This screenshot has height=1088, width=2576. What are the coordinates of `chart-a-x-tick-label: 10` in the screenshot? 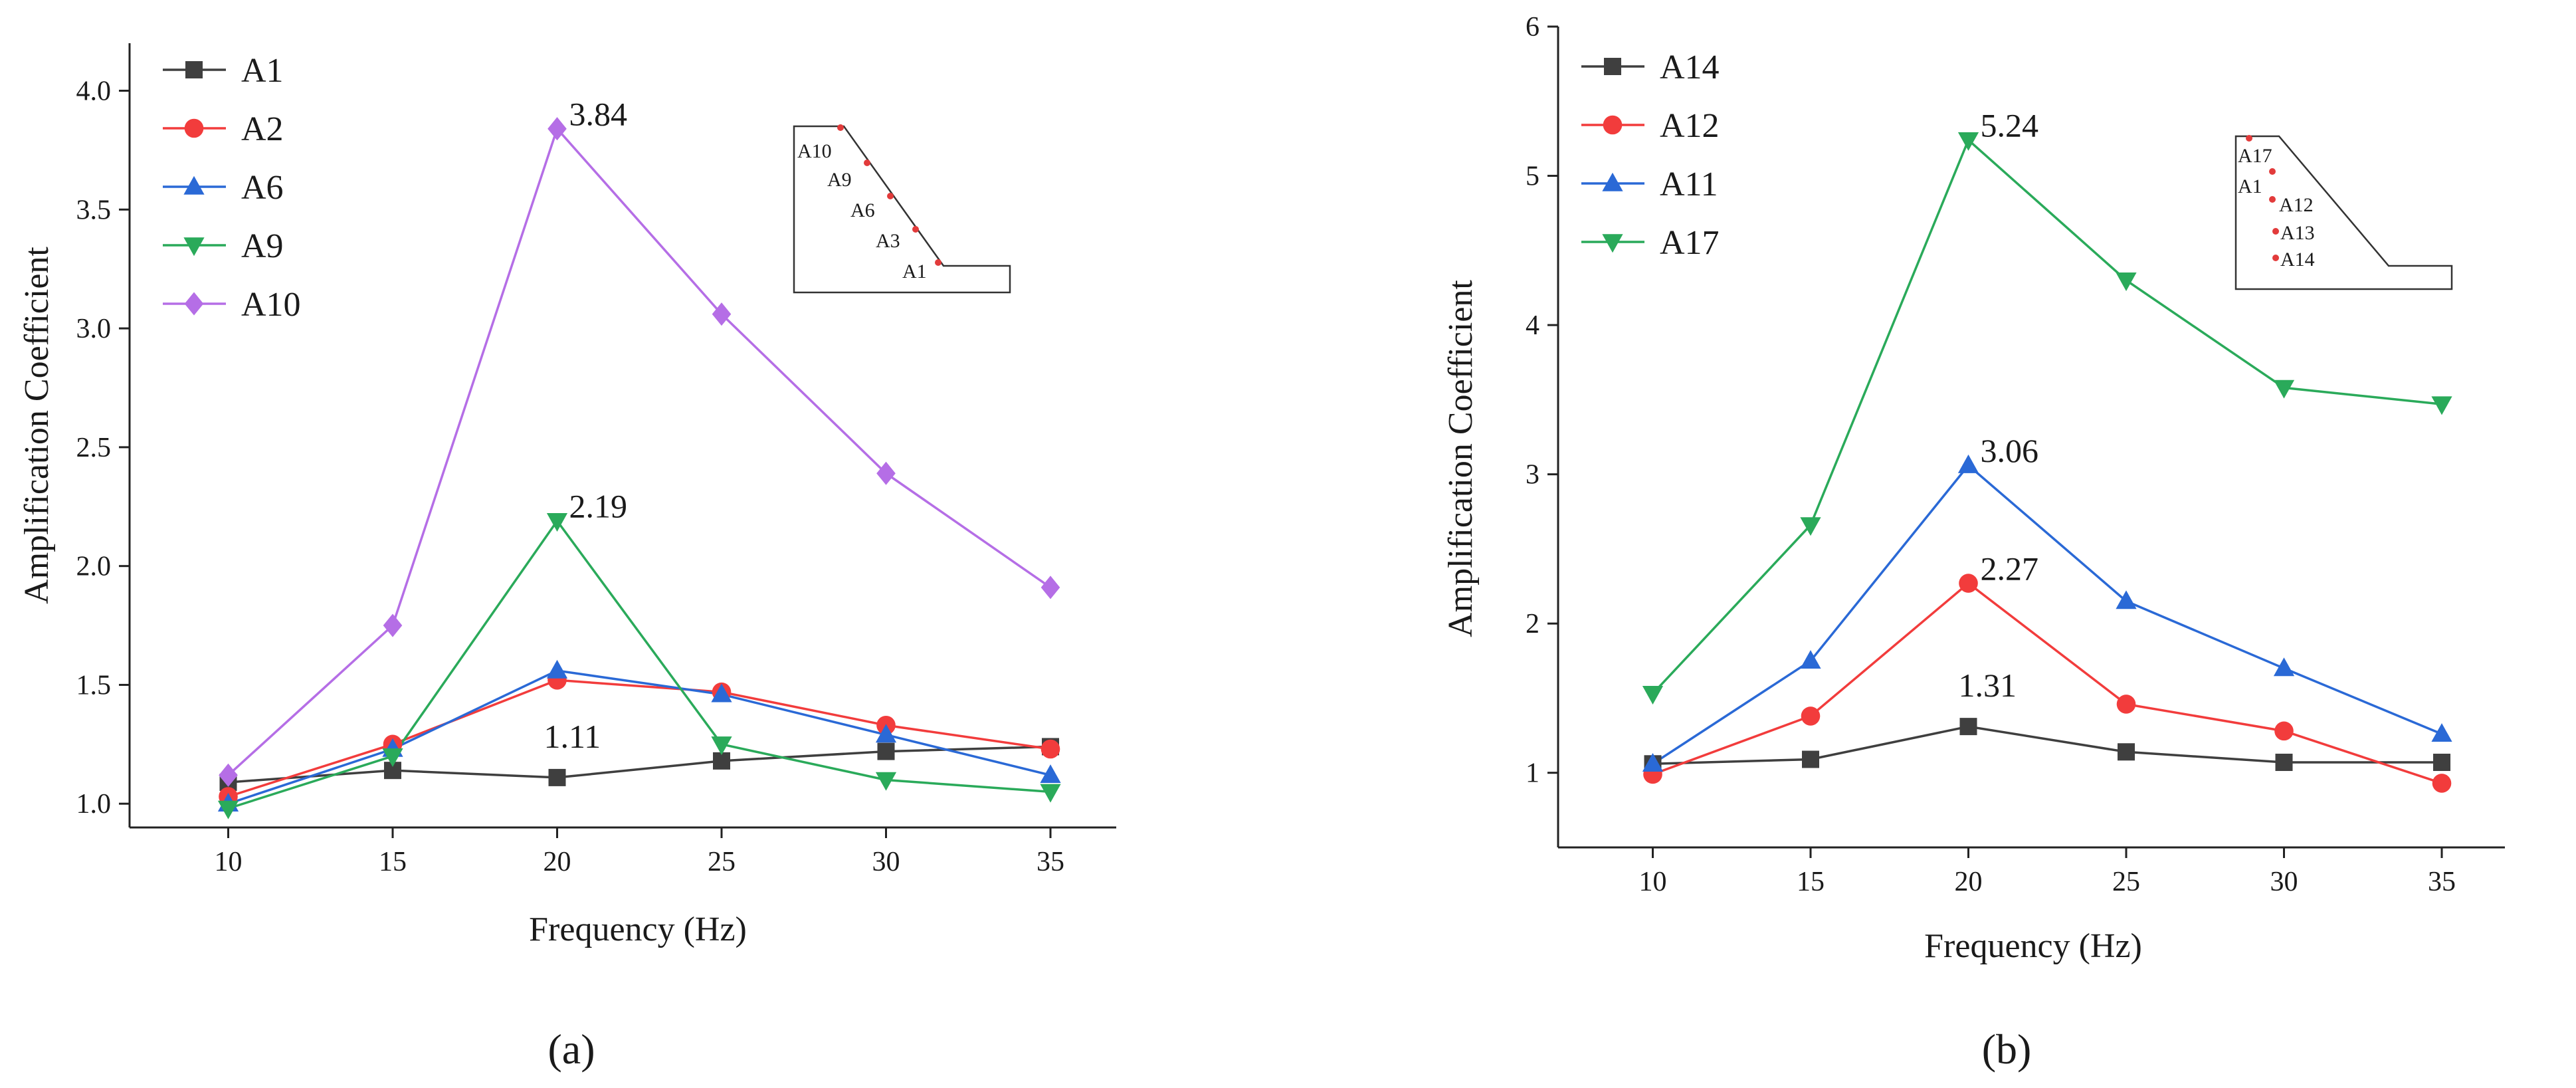 It's located at (229, 862).